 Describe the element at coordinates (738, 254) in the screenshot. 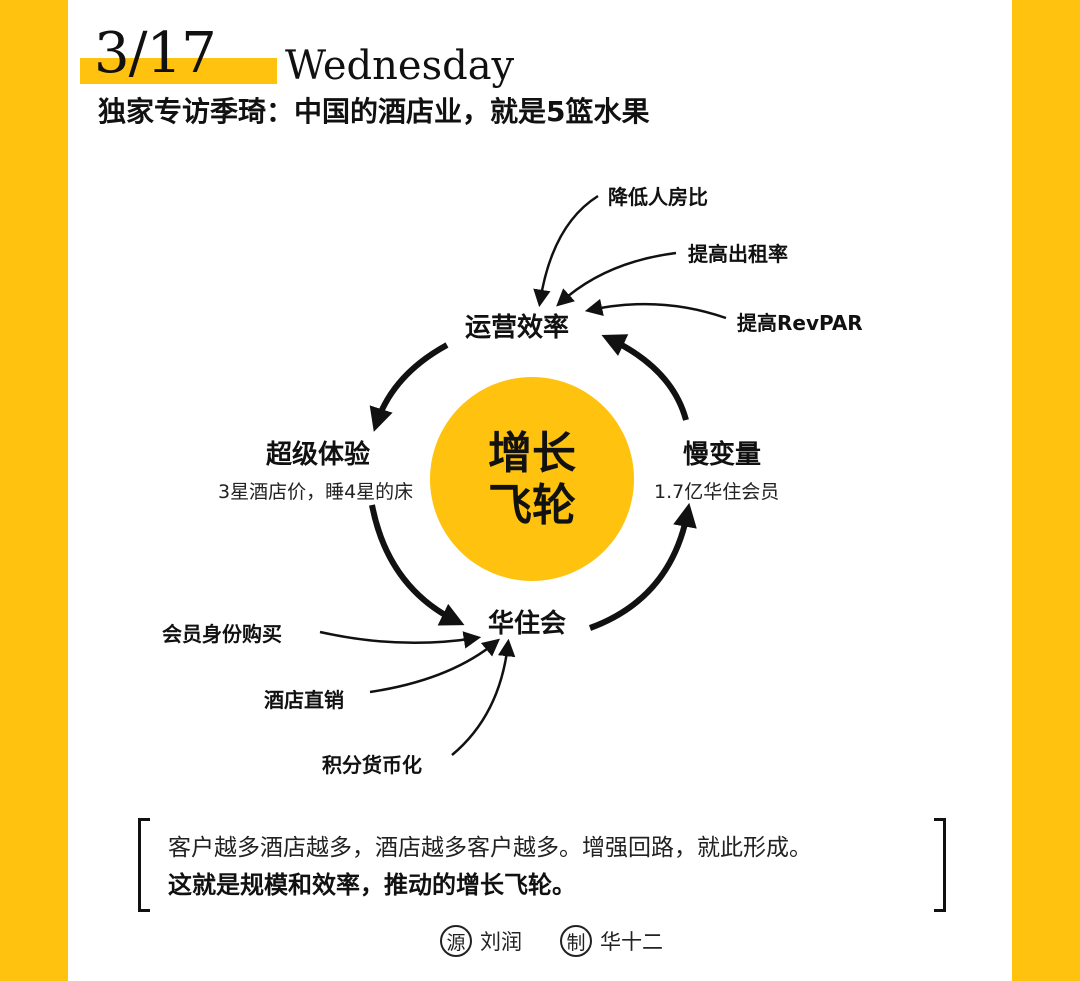

I see `input-label-2: 提高出租率` at that location.